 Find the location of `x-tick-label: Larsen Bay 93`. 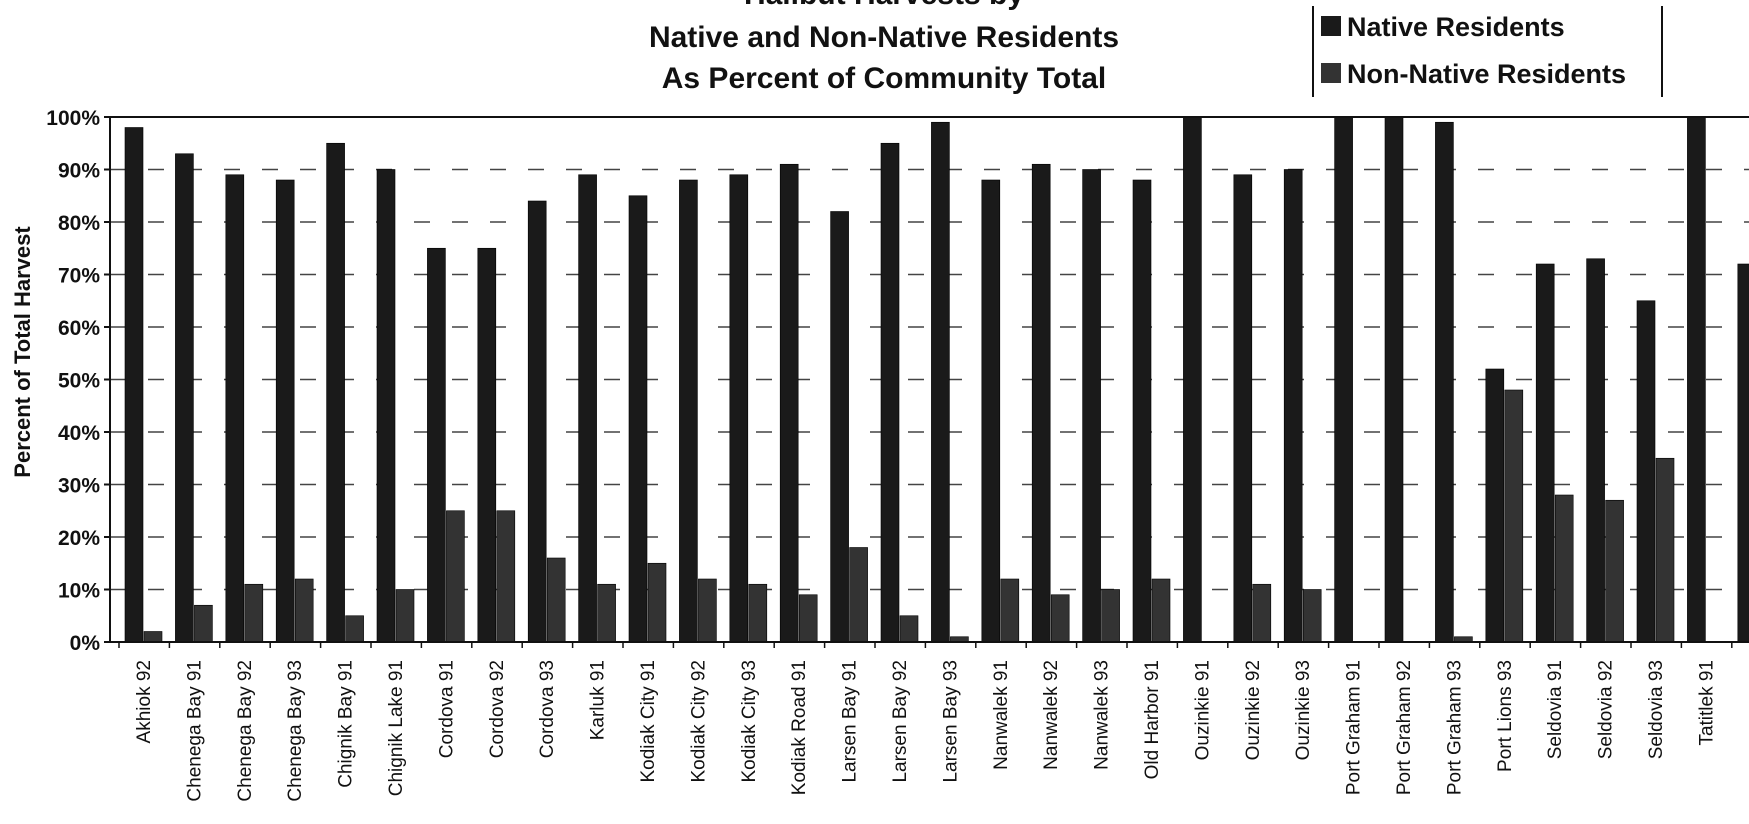

x-tick-label: Larsen Bay 93 is located at coordinates (950, 721).